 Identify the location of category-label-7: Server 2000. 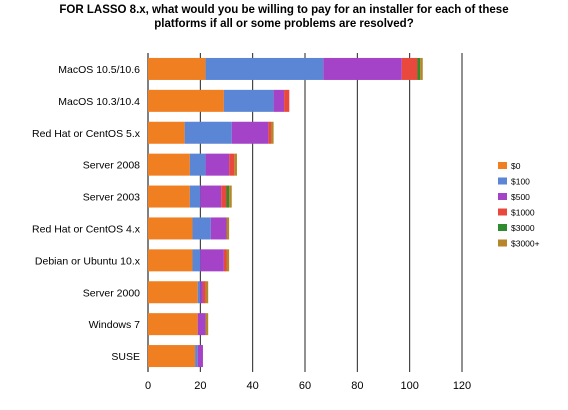
(111, 293).